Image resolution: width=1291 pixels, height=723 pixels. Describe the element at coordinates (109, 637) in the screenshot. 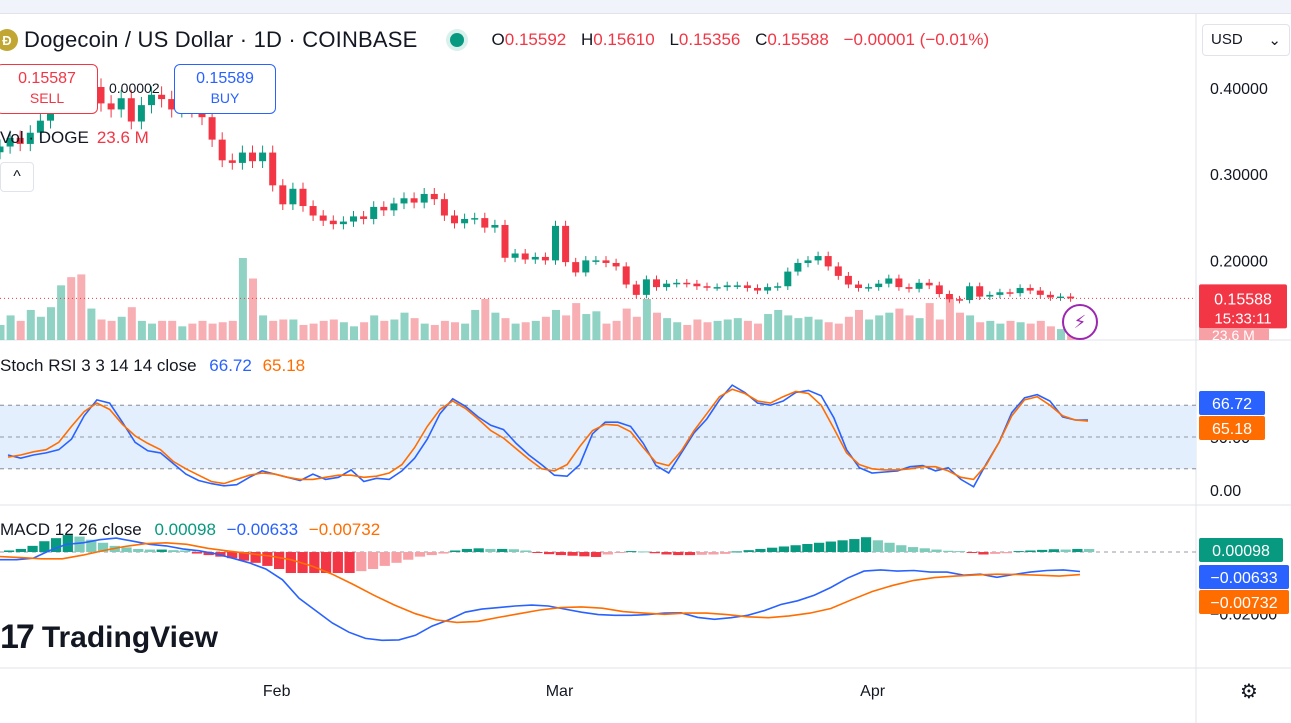

I see `tradingview-logo: 17 TradingView` at that location.